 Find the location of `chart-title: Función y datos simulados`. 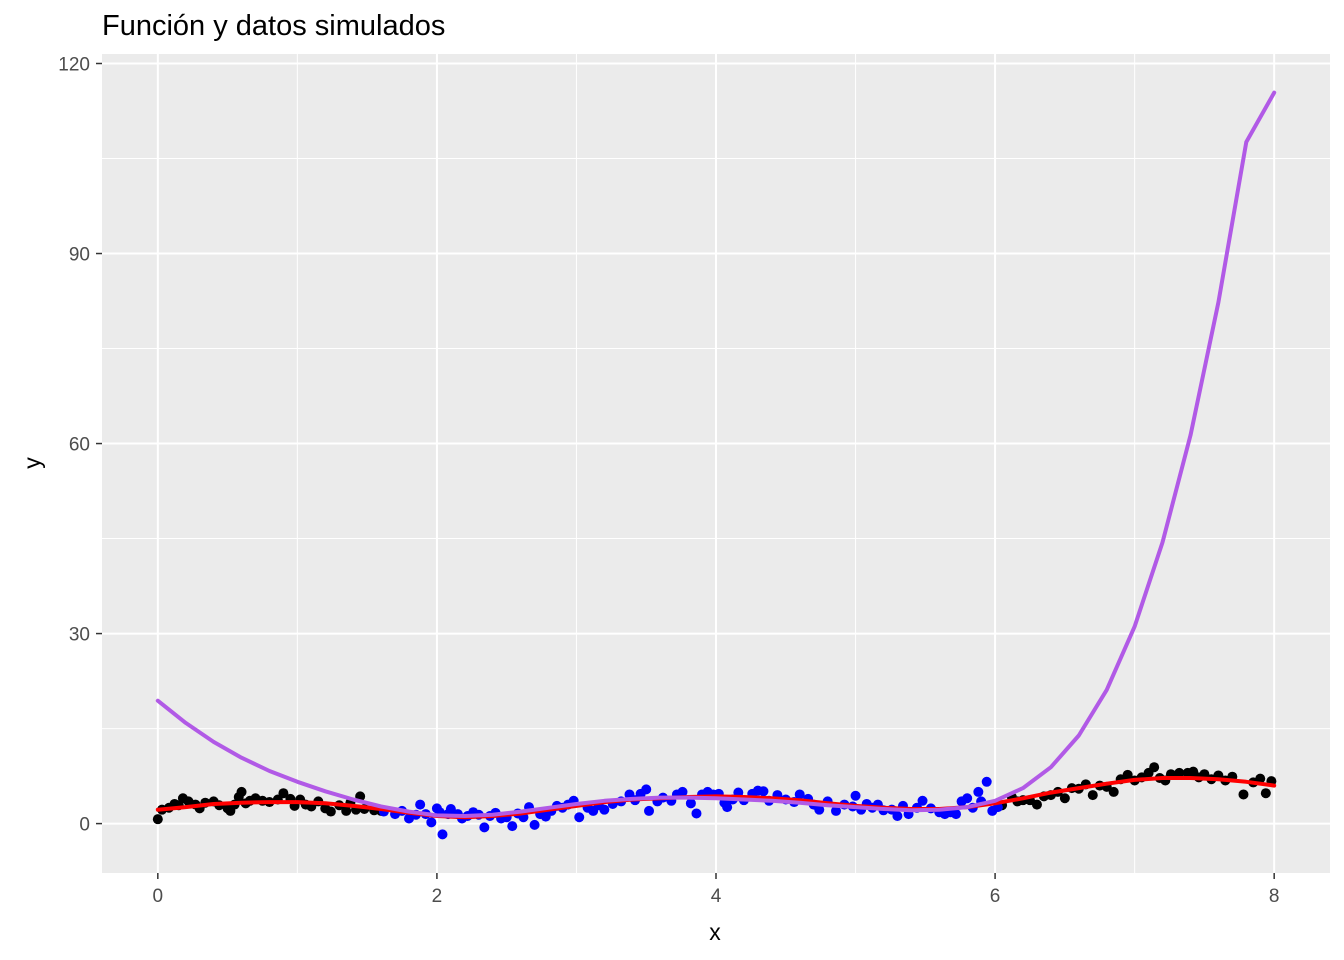

chart-title: Función y datos simulados is located at coordinates (274, 26).